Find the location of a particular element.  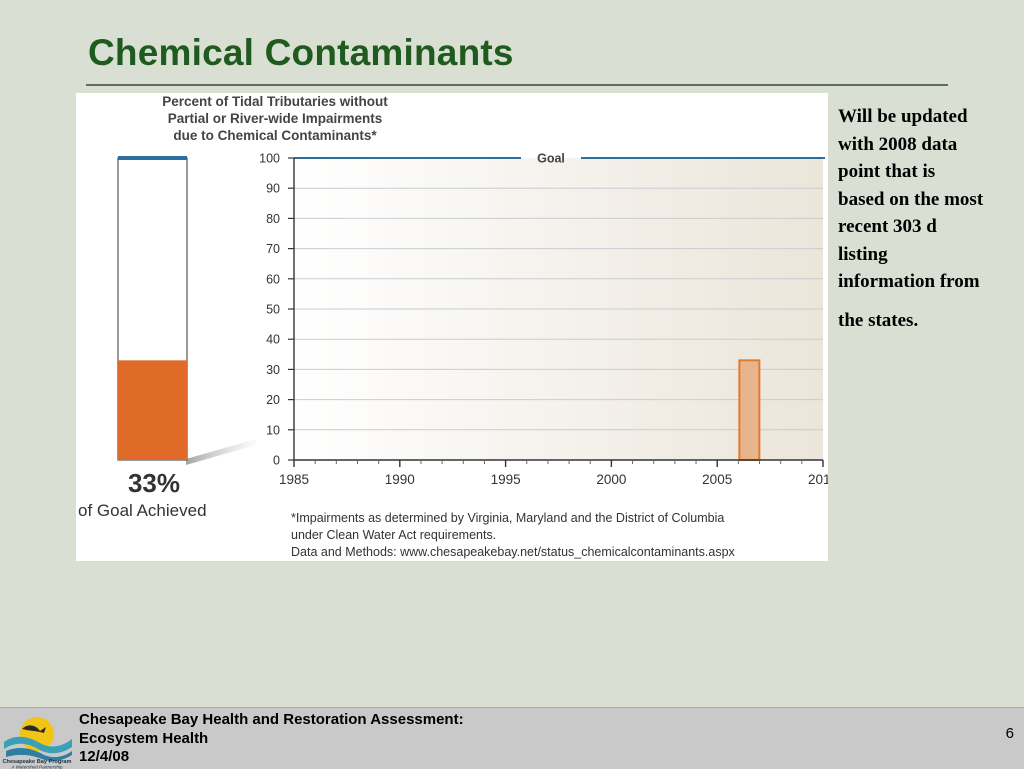

bar-layer is located at coordinates (749, 410).